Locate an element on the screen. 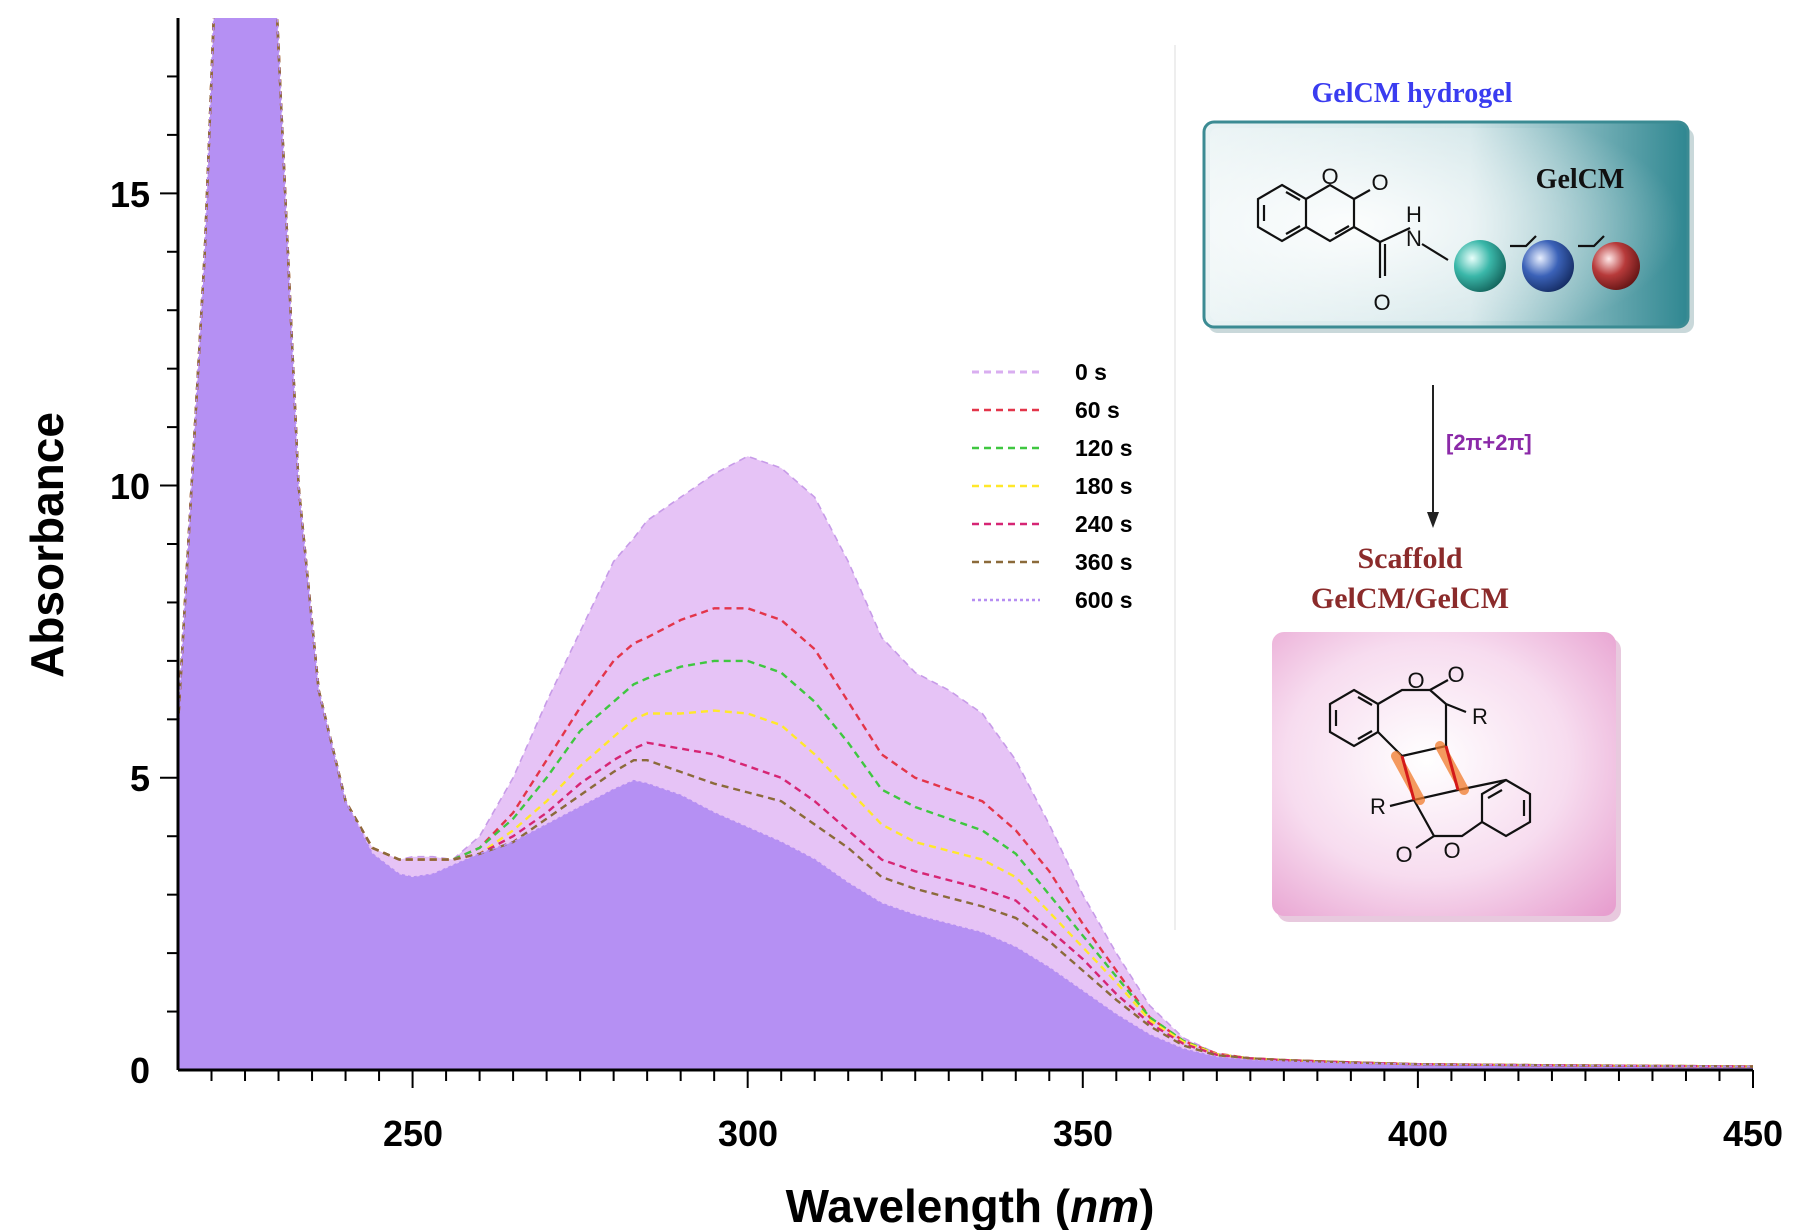 The image size is (1795, 1230). legend: 0 s 60 s 120 s 180 s 240 s 360 s 600 s is located at coordinates (1052, 486).